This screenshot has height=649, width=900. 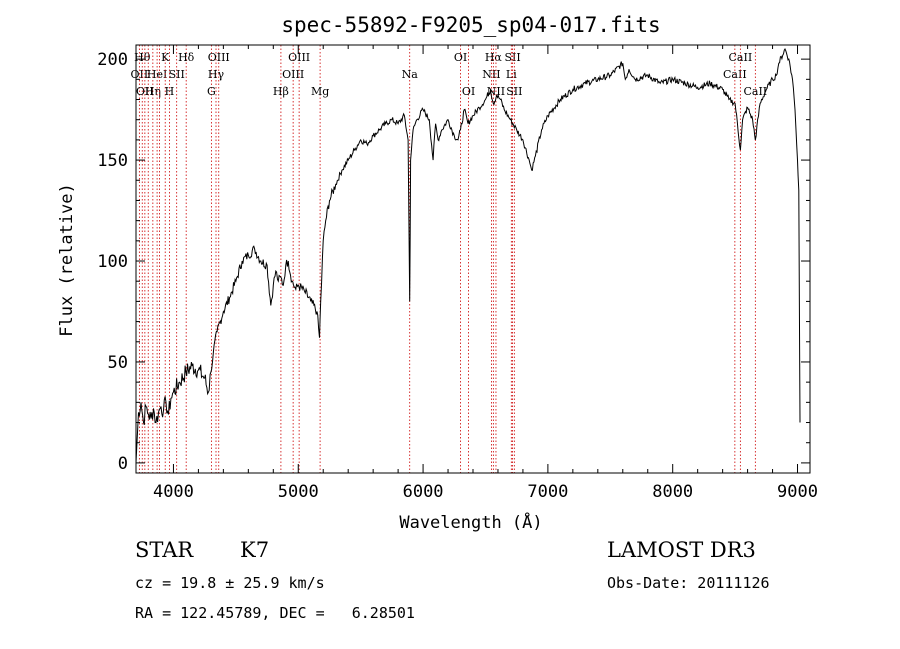 I want to click on x-tick-label: 4000, so click(x=173, y=492).